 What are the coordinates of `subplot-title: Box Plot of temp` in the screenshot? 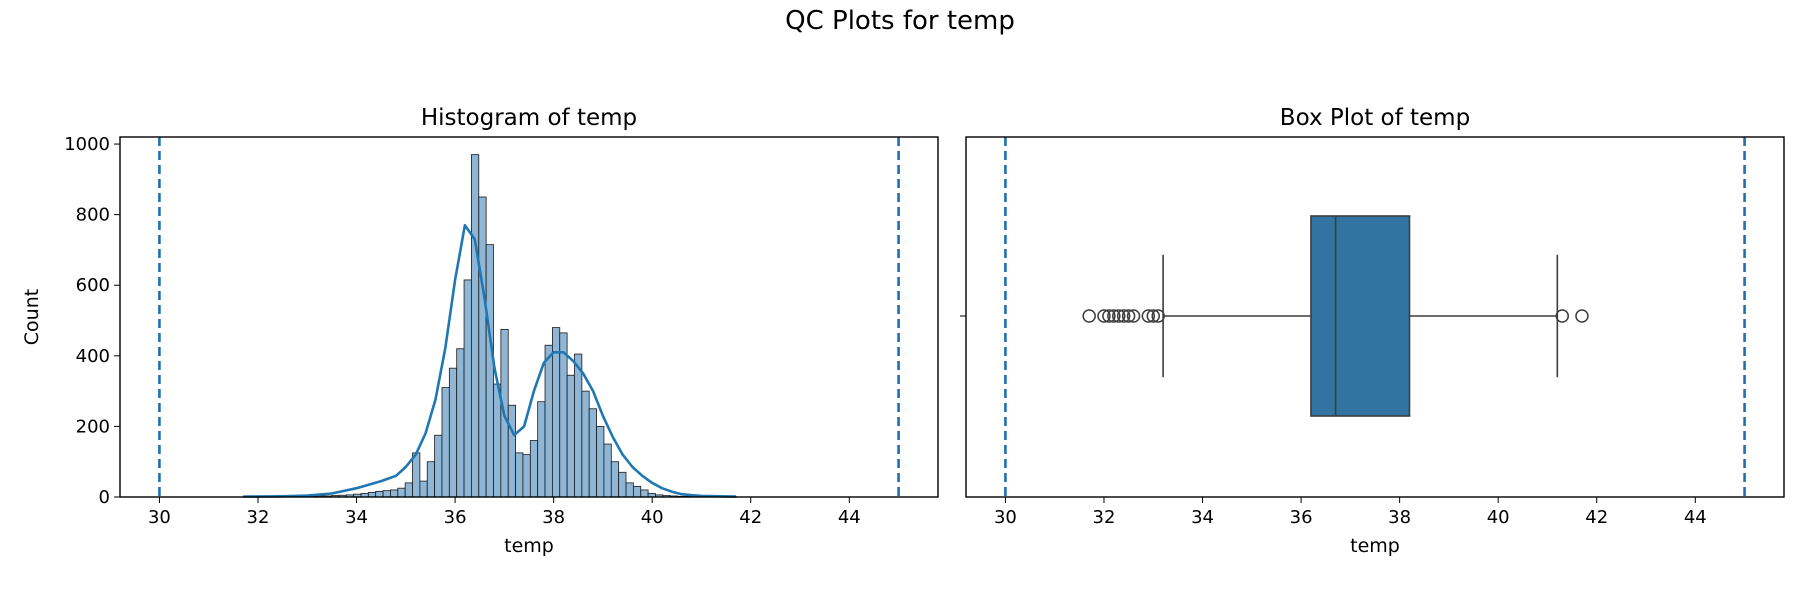 It's located at (1375, 118).